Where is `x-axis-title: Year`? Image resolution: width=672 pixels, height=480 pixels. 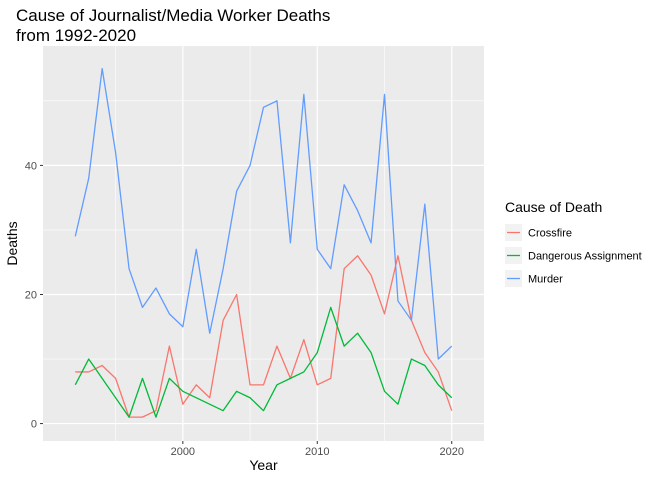 x-axis-title: Year is located at coordinates (263, 465).